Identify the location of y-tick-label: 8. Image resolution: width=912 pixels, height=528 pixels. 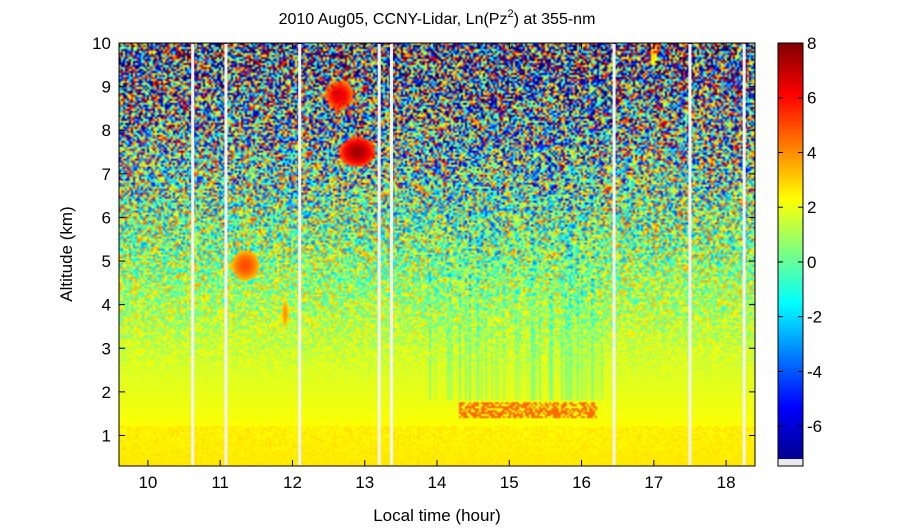
(106, 130).